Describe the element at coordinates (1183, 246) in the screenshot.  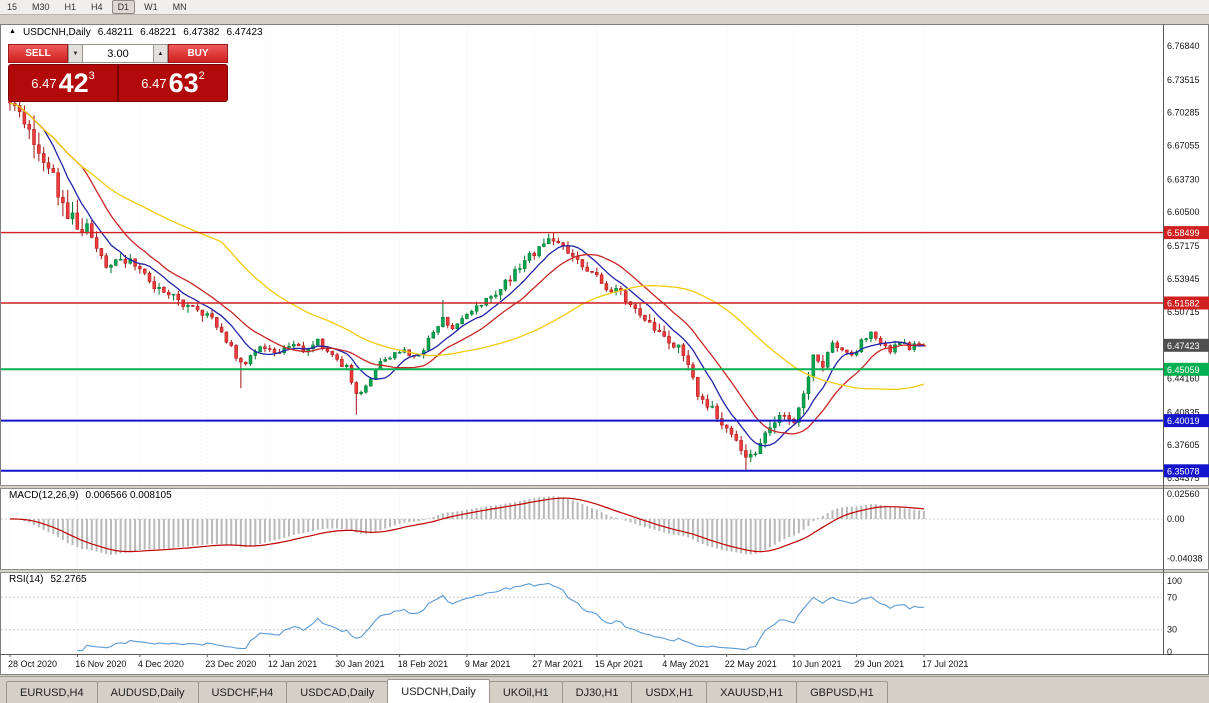
I see `svg-text: 6.57175` at that location.